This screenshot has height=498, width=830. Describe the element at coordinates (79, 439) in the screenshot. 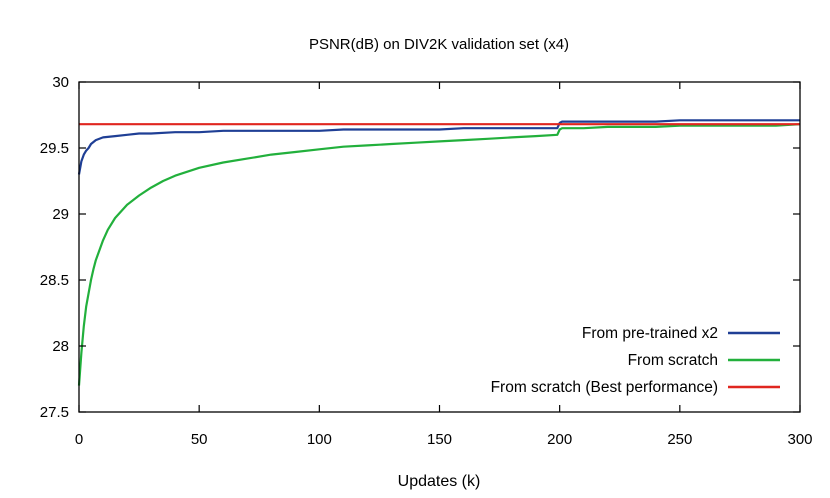

I see `x-tick-label-0: 0` at that location.